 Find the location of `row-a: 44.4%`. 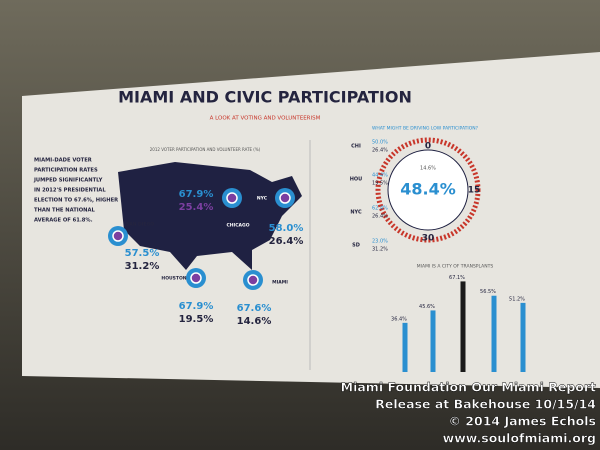

row-a: 44.4% is located at coordinates (380, 176).